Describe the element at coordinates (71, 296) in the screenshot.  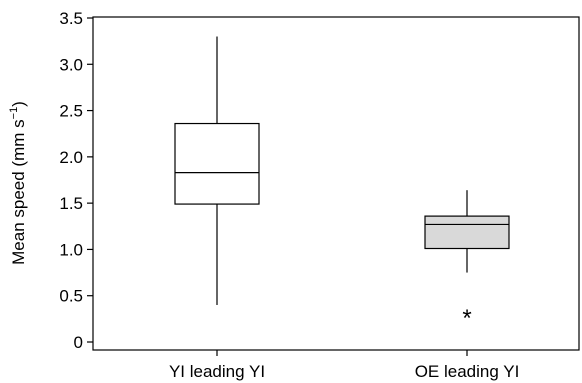
I see `y-tick-label: 0.5` at that location.